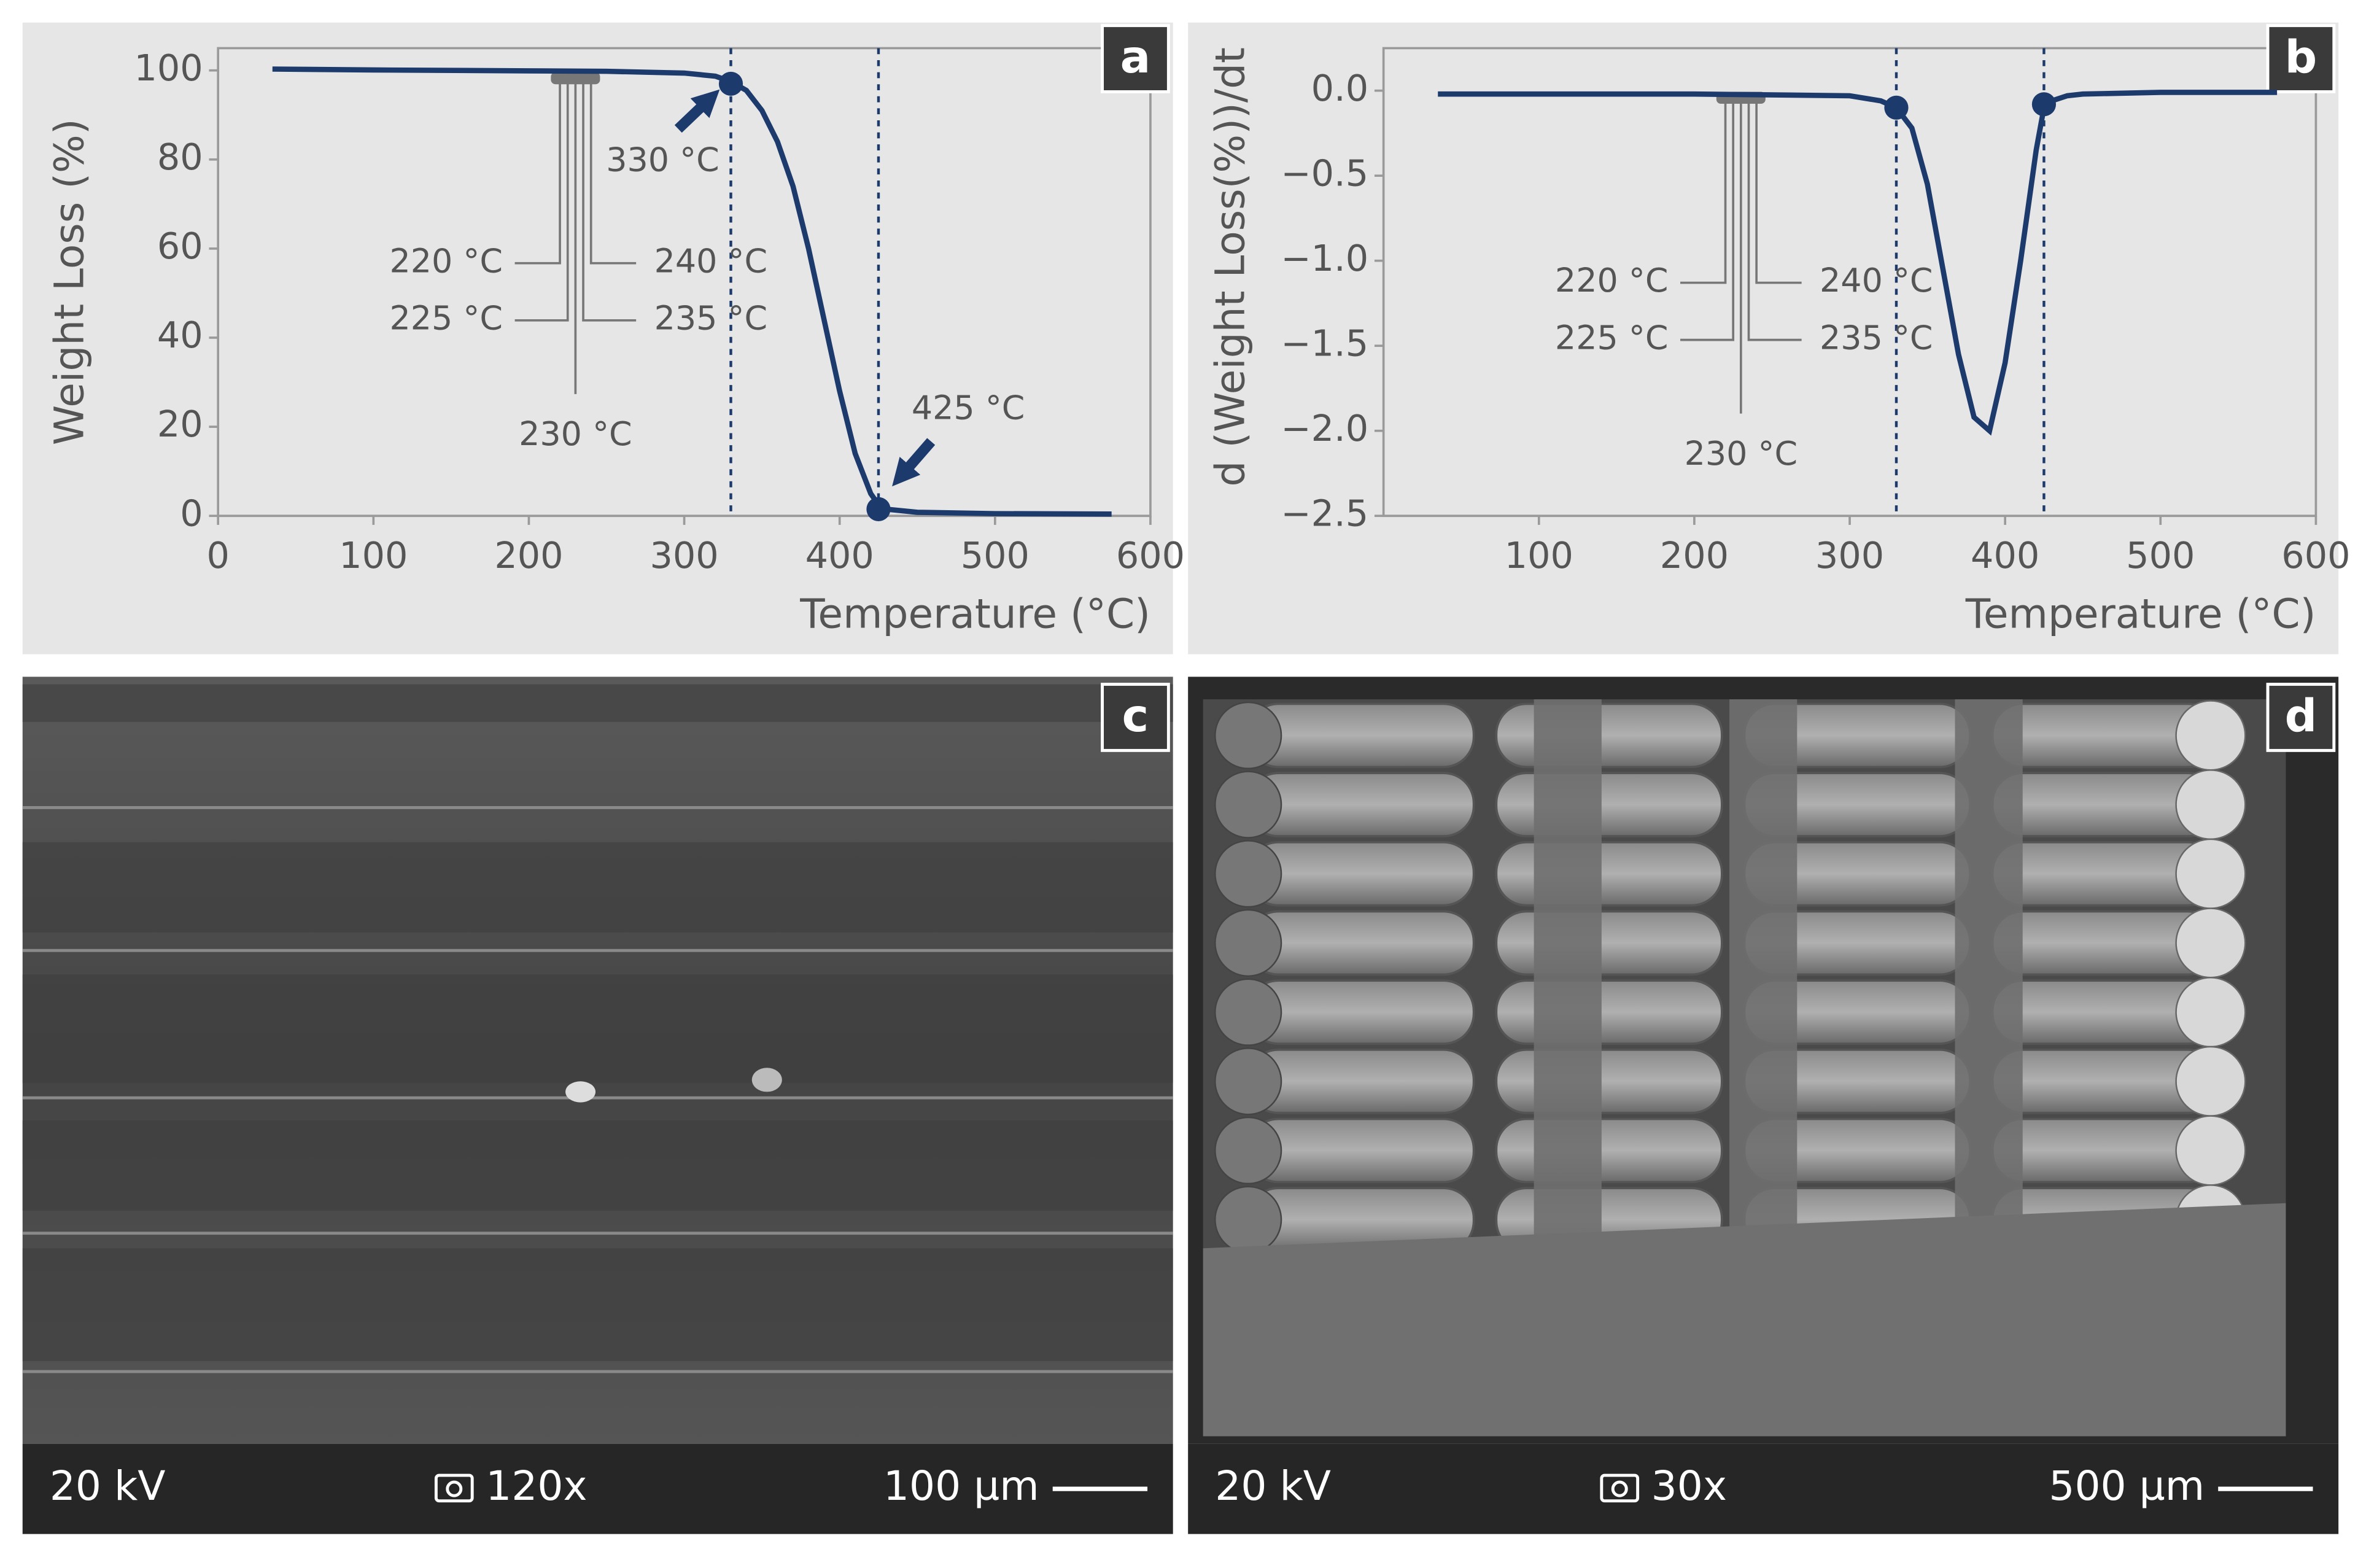 This screenshot has height=1568, width=2358. I want to click on y-tick-label: 40, so click(180, 335).